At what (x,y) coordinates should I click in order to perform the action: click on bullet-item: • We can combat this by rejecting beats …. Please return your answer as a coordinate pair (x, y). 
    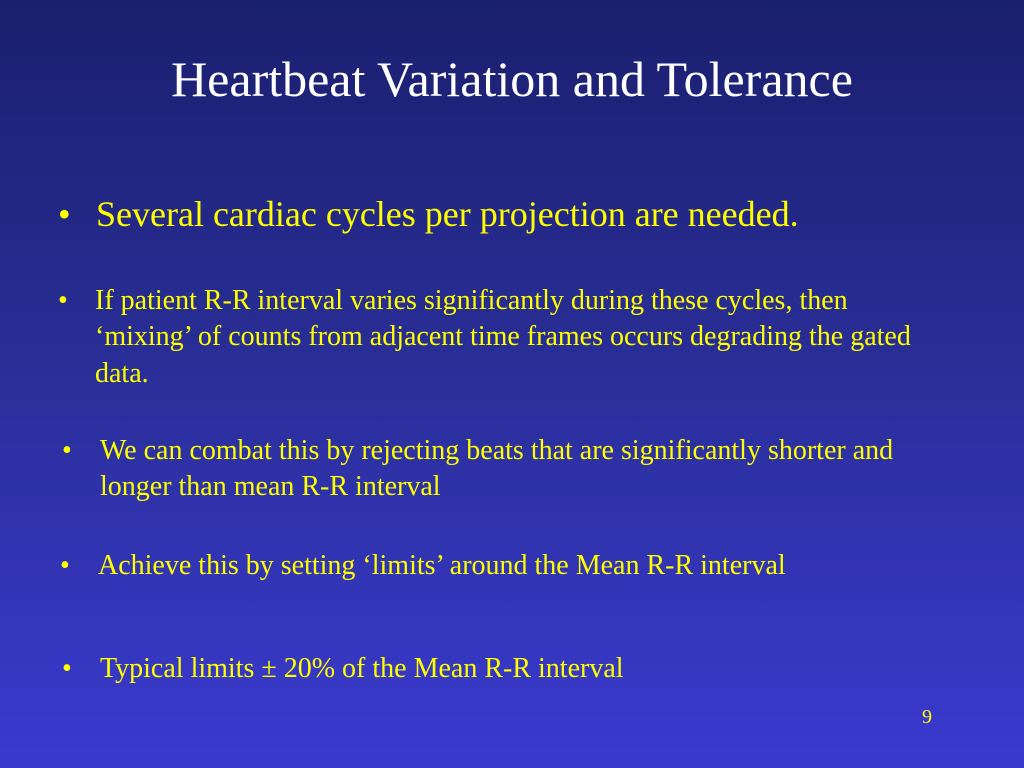
    Looking at the image, I should click on (502, 469).